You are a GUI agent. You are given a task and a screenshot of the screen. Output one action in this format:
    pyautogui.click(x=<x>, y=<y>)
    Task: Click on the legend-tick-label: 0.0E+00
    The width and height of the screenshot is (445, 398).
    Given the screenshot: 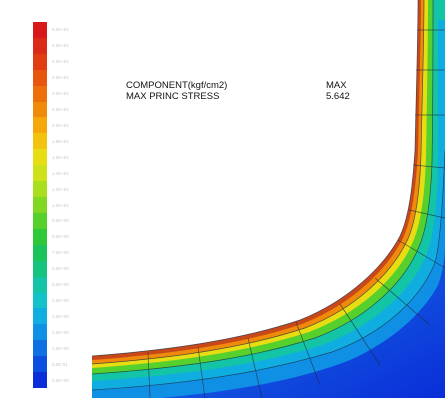 What is the action you would take?
    pyautogui.click(x=60, y=380)
    